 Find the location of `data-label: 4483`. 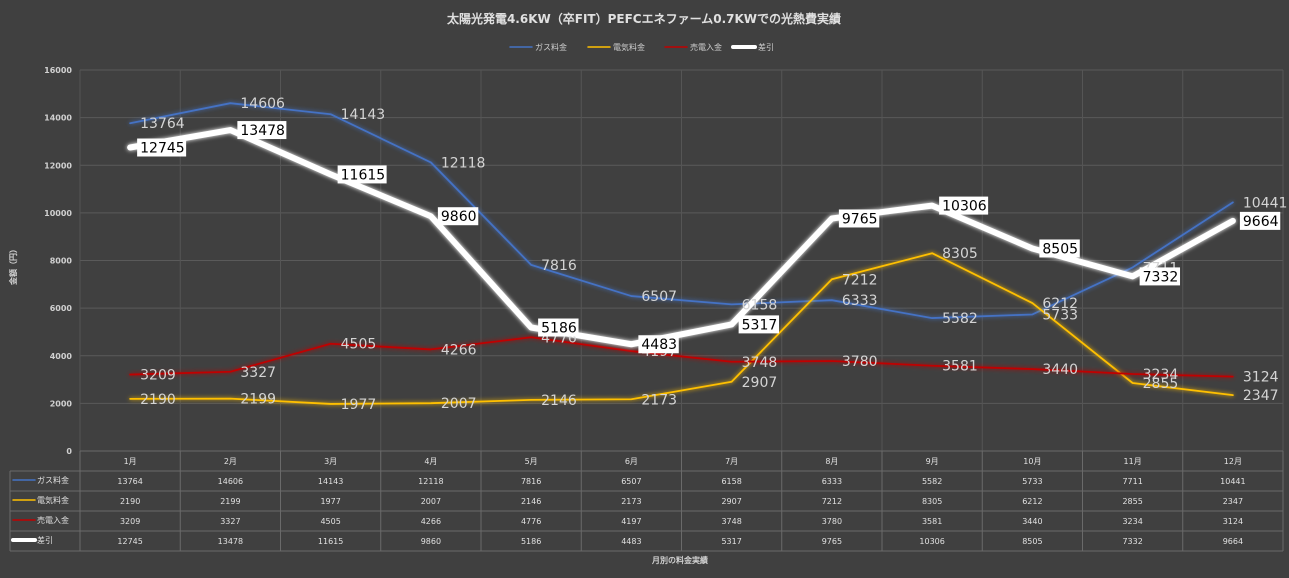

data-label: 4483 is located at coordinates (659, 345).